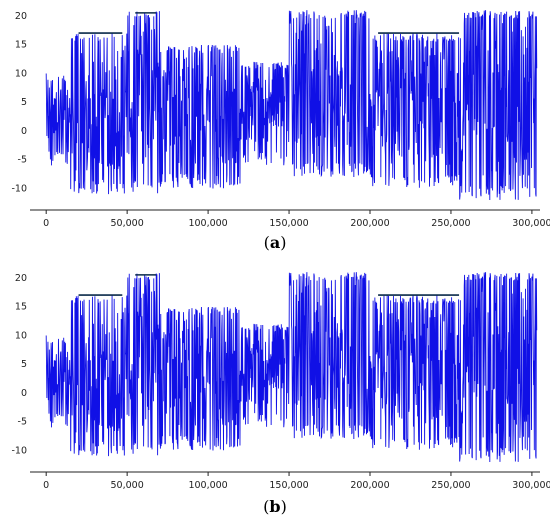 The image size is (550, 525). I want to click on caption-a-letter: a, so click(275, 242).